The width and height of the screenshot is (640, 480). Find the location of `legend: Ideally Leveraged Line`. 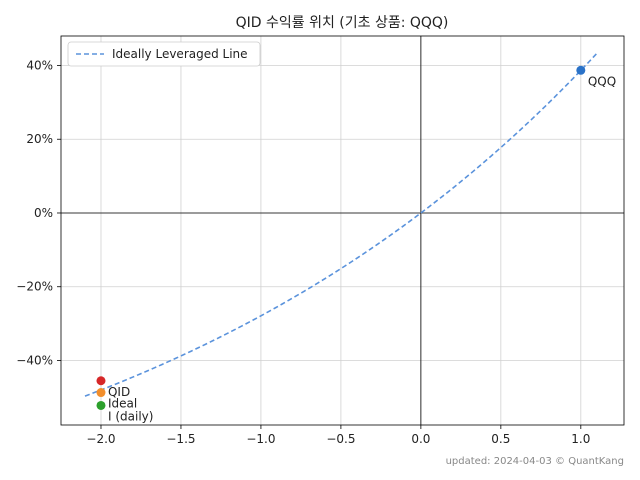

legend: Ideally Leveraged Line is located at coordinates (164, 54).